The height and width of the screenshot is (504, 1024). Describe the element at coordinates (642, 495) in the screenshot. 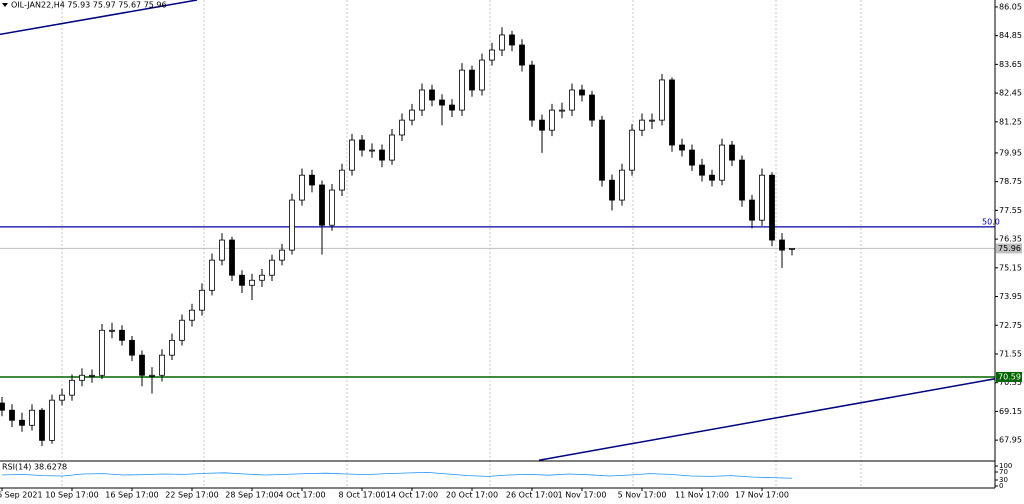

I see `x-tick-label: 5 Nov 17:00` at that location.